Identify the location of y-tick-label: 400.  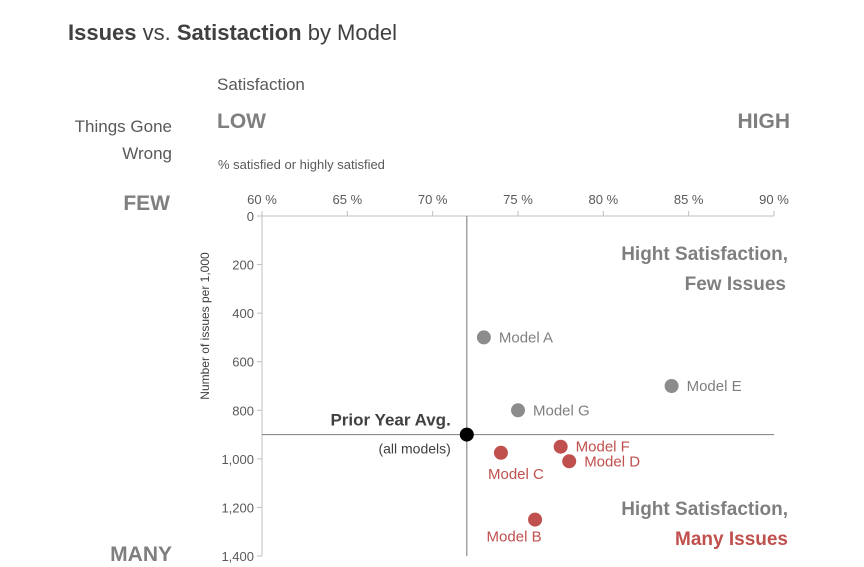
(243, 313).